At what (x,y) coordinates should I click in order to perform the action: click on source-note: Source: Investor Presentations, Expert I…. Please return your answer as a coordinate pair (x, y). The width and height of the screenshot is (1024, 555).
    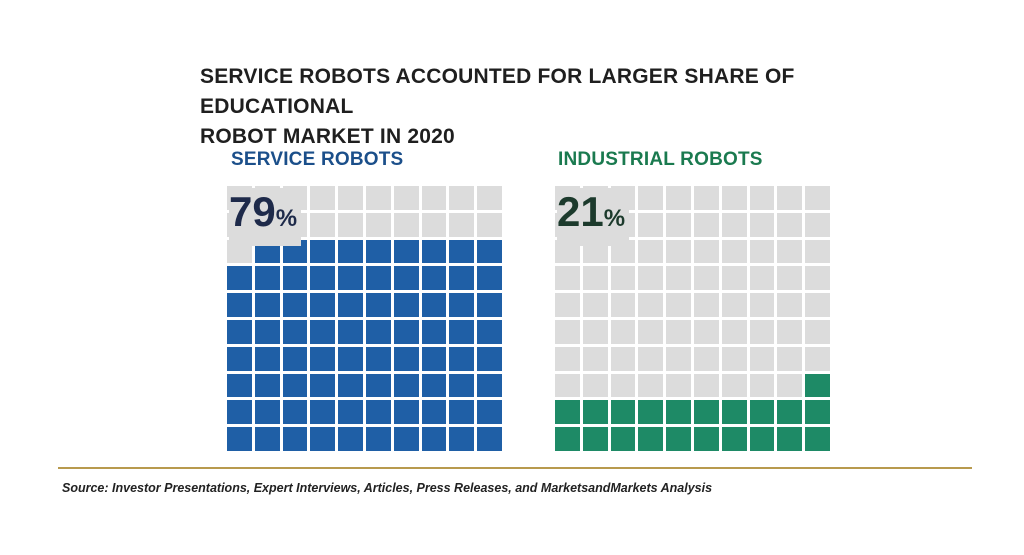
    Looking at the image, I should click on (387, 488).